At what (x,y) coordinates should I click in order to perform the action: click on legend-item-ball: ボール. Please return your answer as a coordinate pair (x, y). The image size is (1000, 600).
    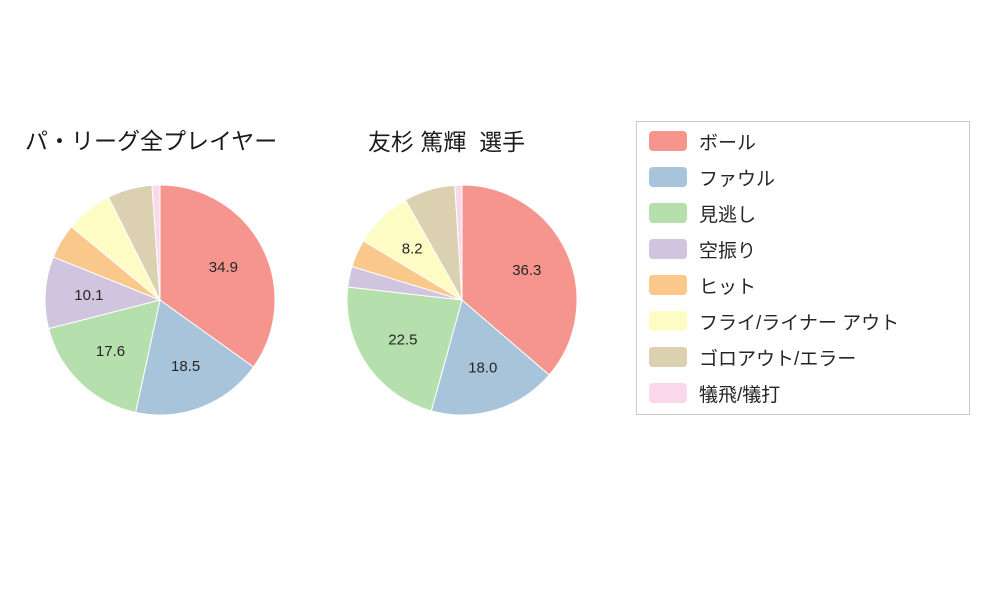
    Looking at the image, I should click on (804, 142).